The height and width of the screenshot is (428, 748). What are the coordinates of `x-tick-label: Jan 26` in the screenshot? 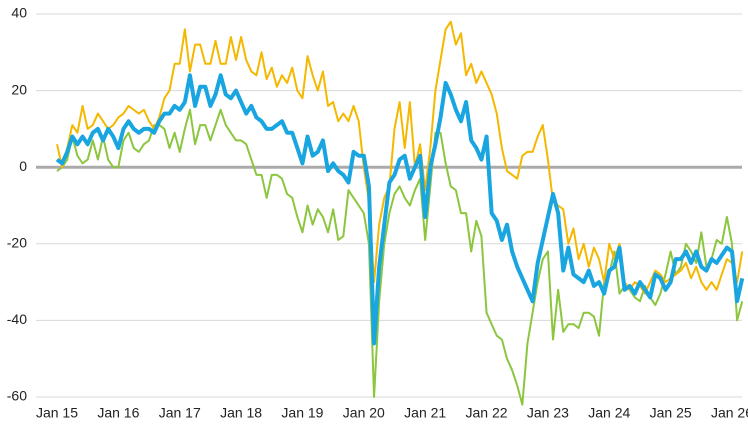 It's located at (729, 413).